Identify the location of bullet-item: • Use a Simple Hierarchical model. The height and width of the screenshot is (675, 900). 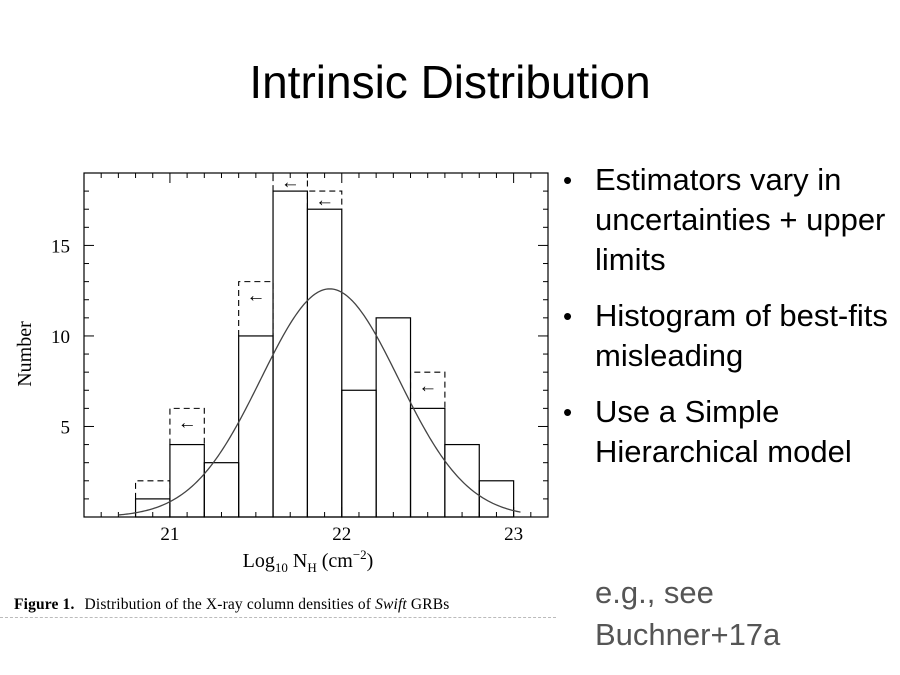
(728, 432).